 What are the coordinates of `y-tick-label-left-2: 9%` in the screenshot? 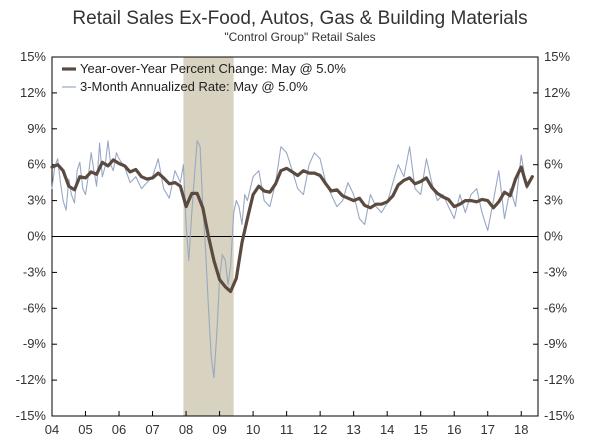 It's located at (36, 128).